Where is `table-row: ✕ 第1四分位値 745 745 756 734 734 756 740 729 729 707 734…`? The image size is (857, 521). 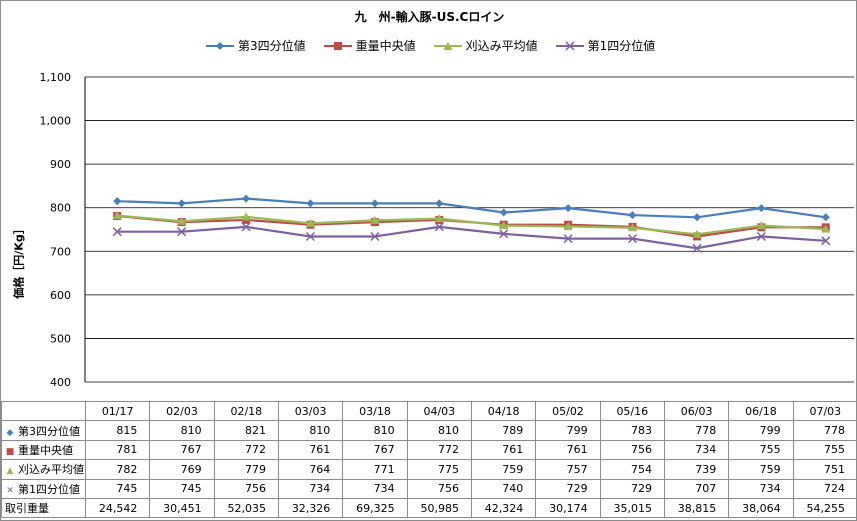
table-row: ✕ 第1四分位値 745 745 756 734 734 756 740 729 729 707 734… is located at coordinates (429, 488).